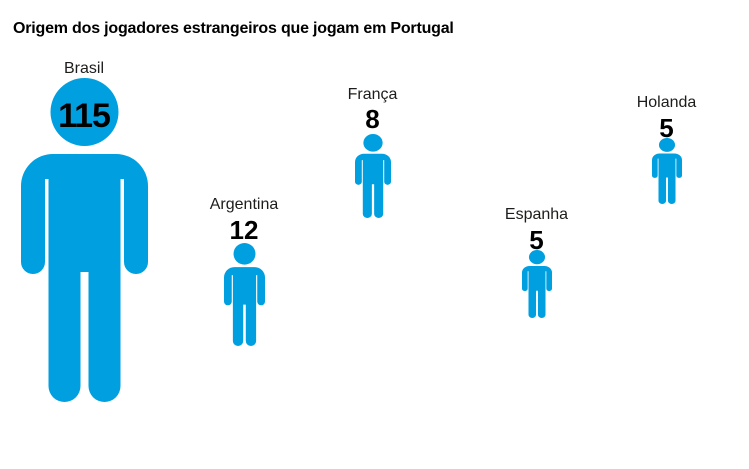 The width and height of the screenshot is (749, 469). I want to click on country-label-espanha: Espanha, so click(536, 214).